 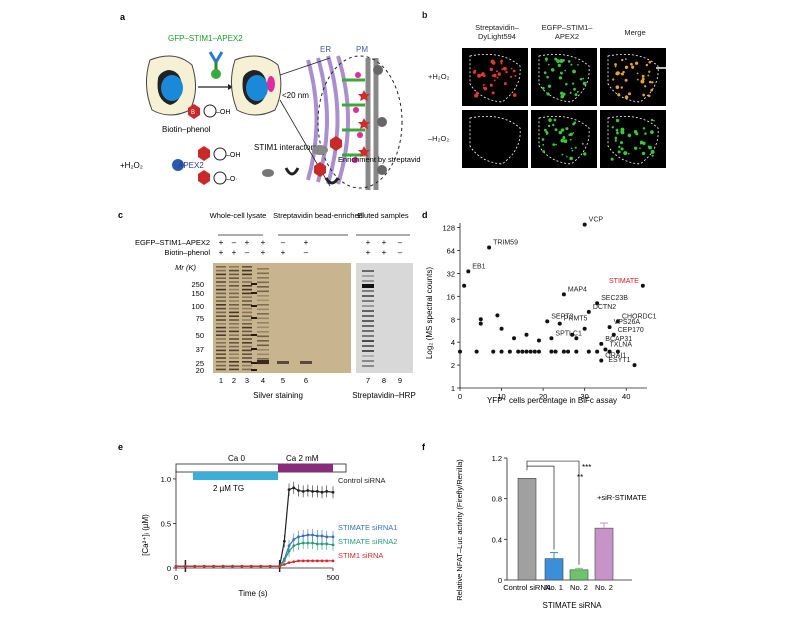 What do you see at coordinates (379, 159) in the screenshot?
I see `enrichment-label: Enrichment by streptavidin beads + MS` at bounding box center [379, 159].